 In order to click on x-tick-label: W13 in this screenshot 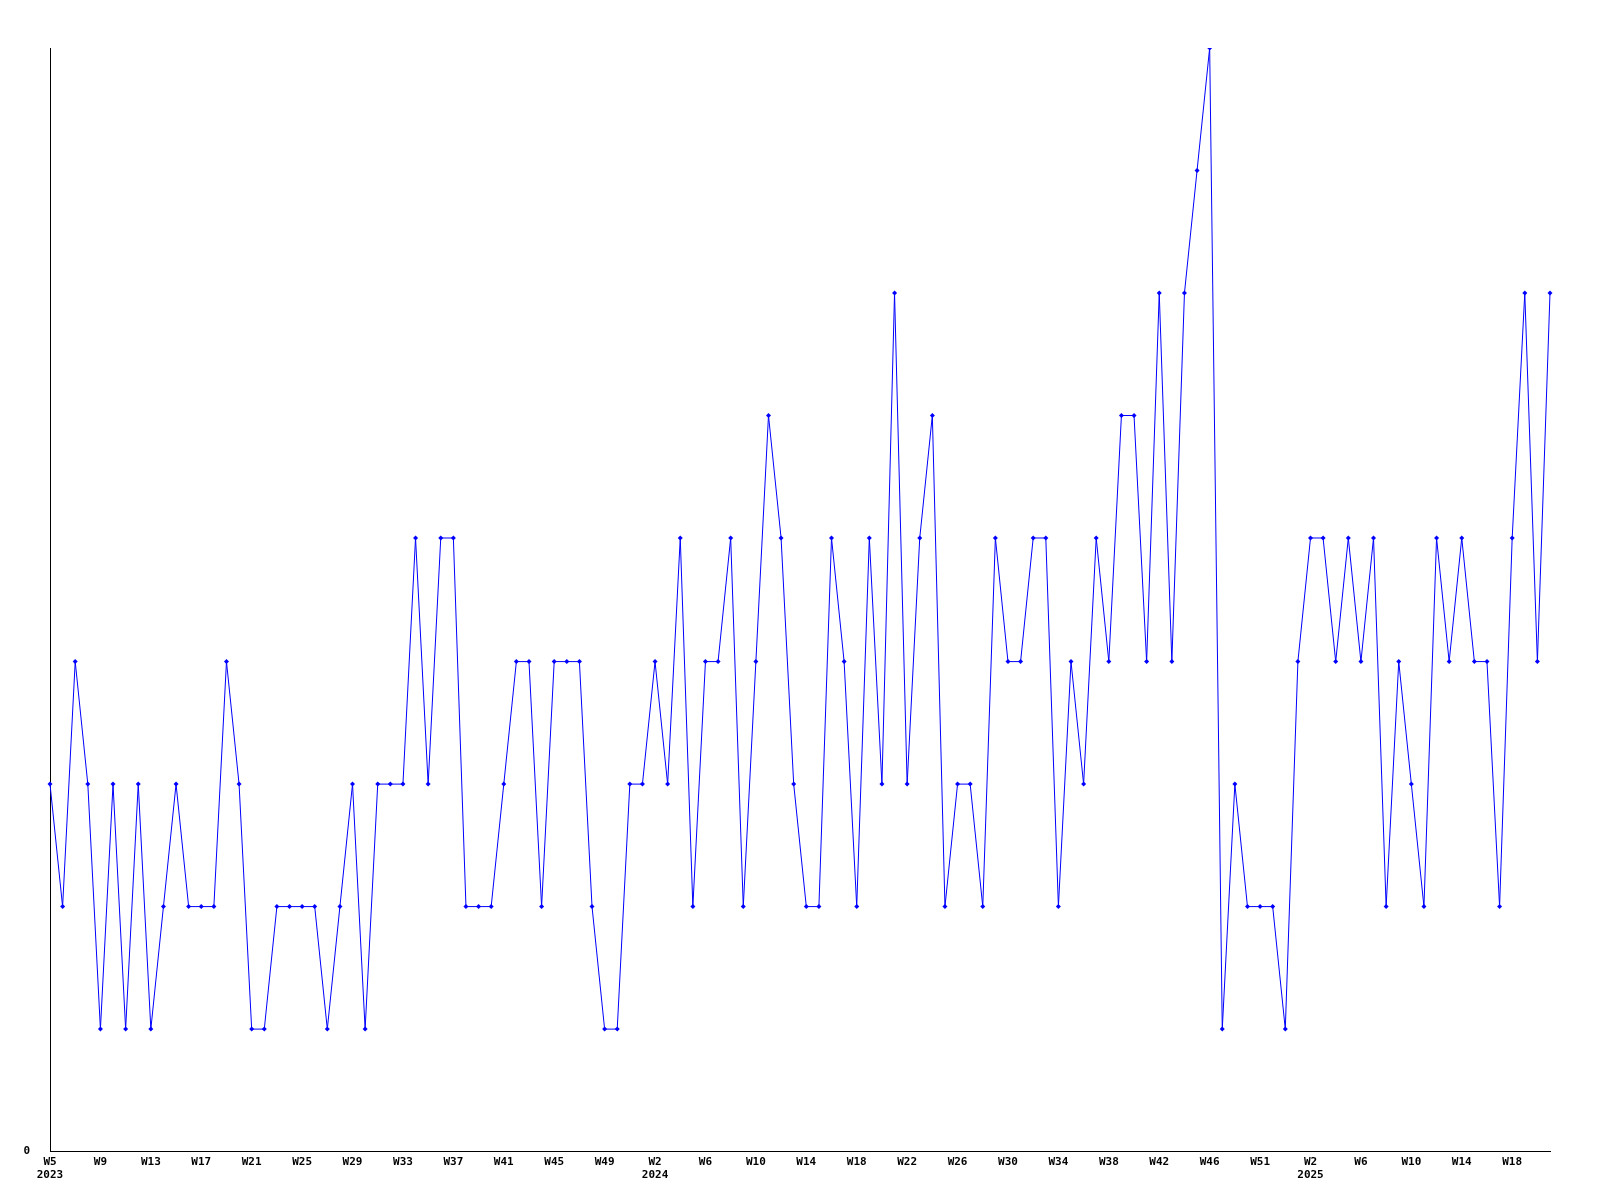, I will do `click(150, 1162)`.